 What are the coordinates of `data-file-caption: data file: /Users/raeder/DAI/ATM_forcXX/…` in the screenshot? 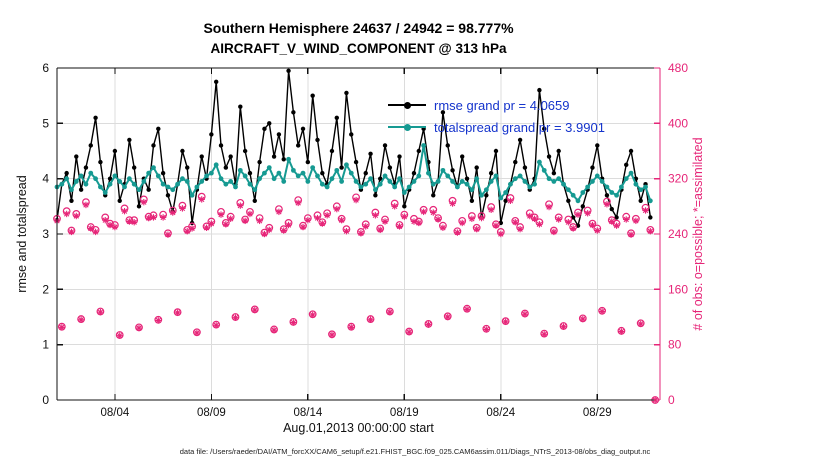 It's located at (415, 451).